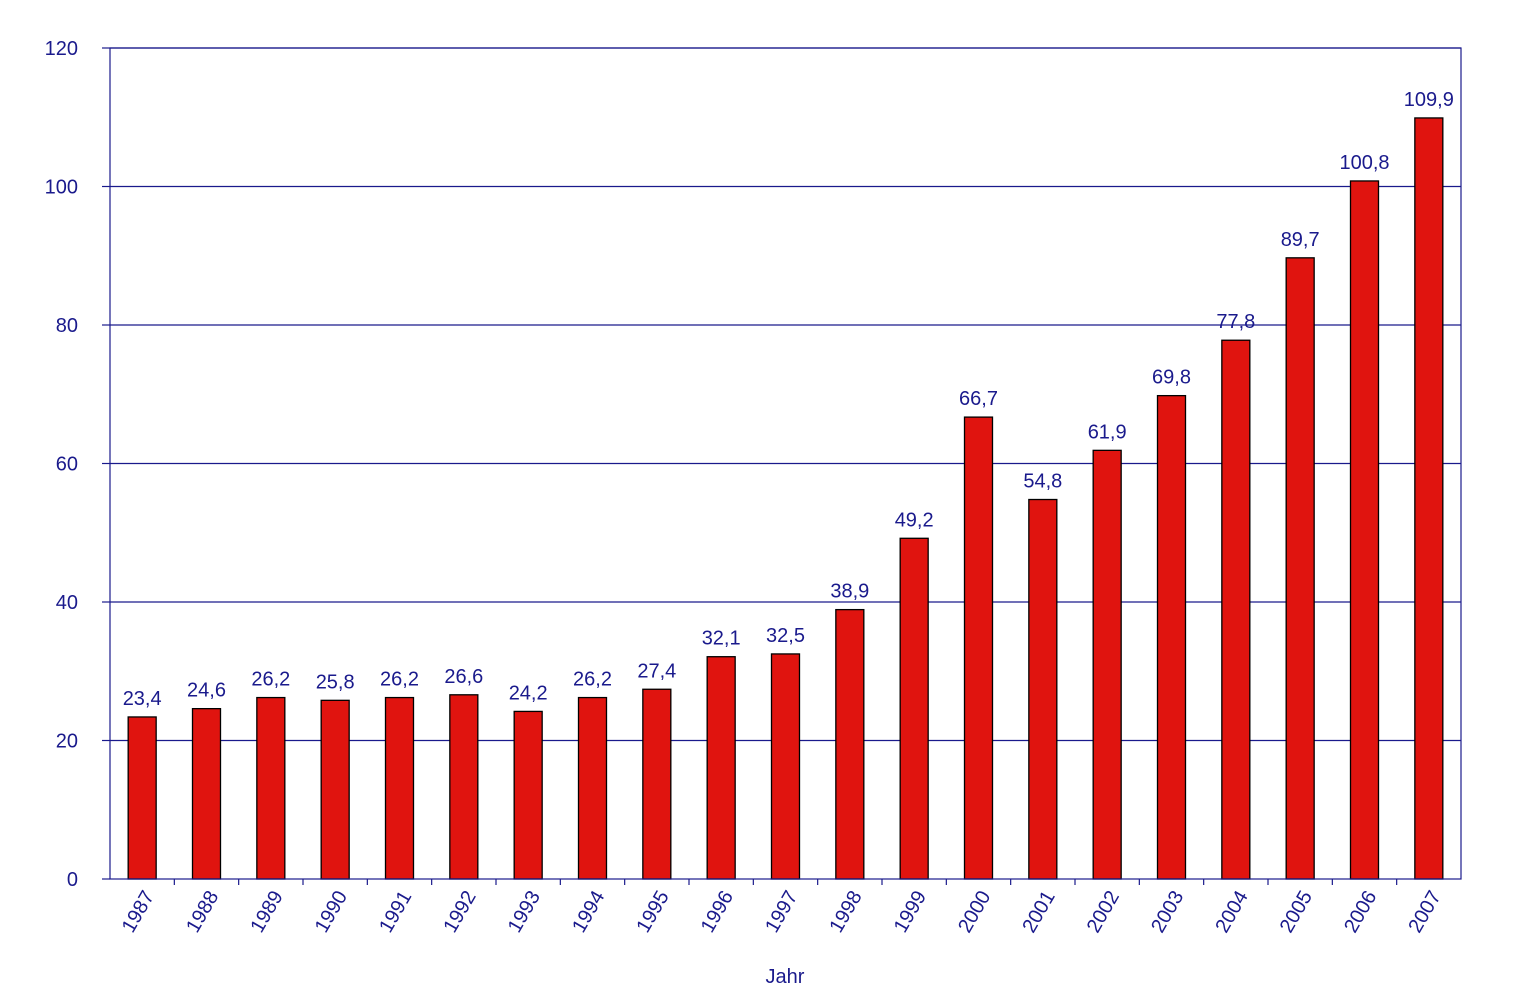 The image size is (1517, 997). Describe the element at coordinates (524, 912) in the screenshot. I see `x-category-label: 1993` at that location.